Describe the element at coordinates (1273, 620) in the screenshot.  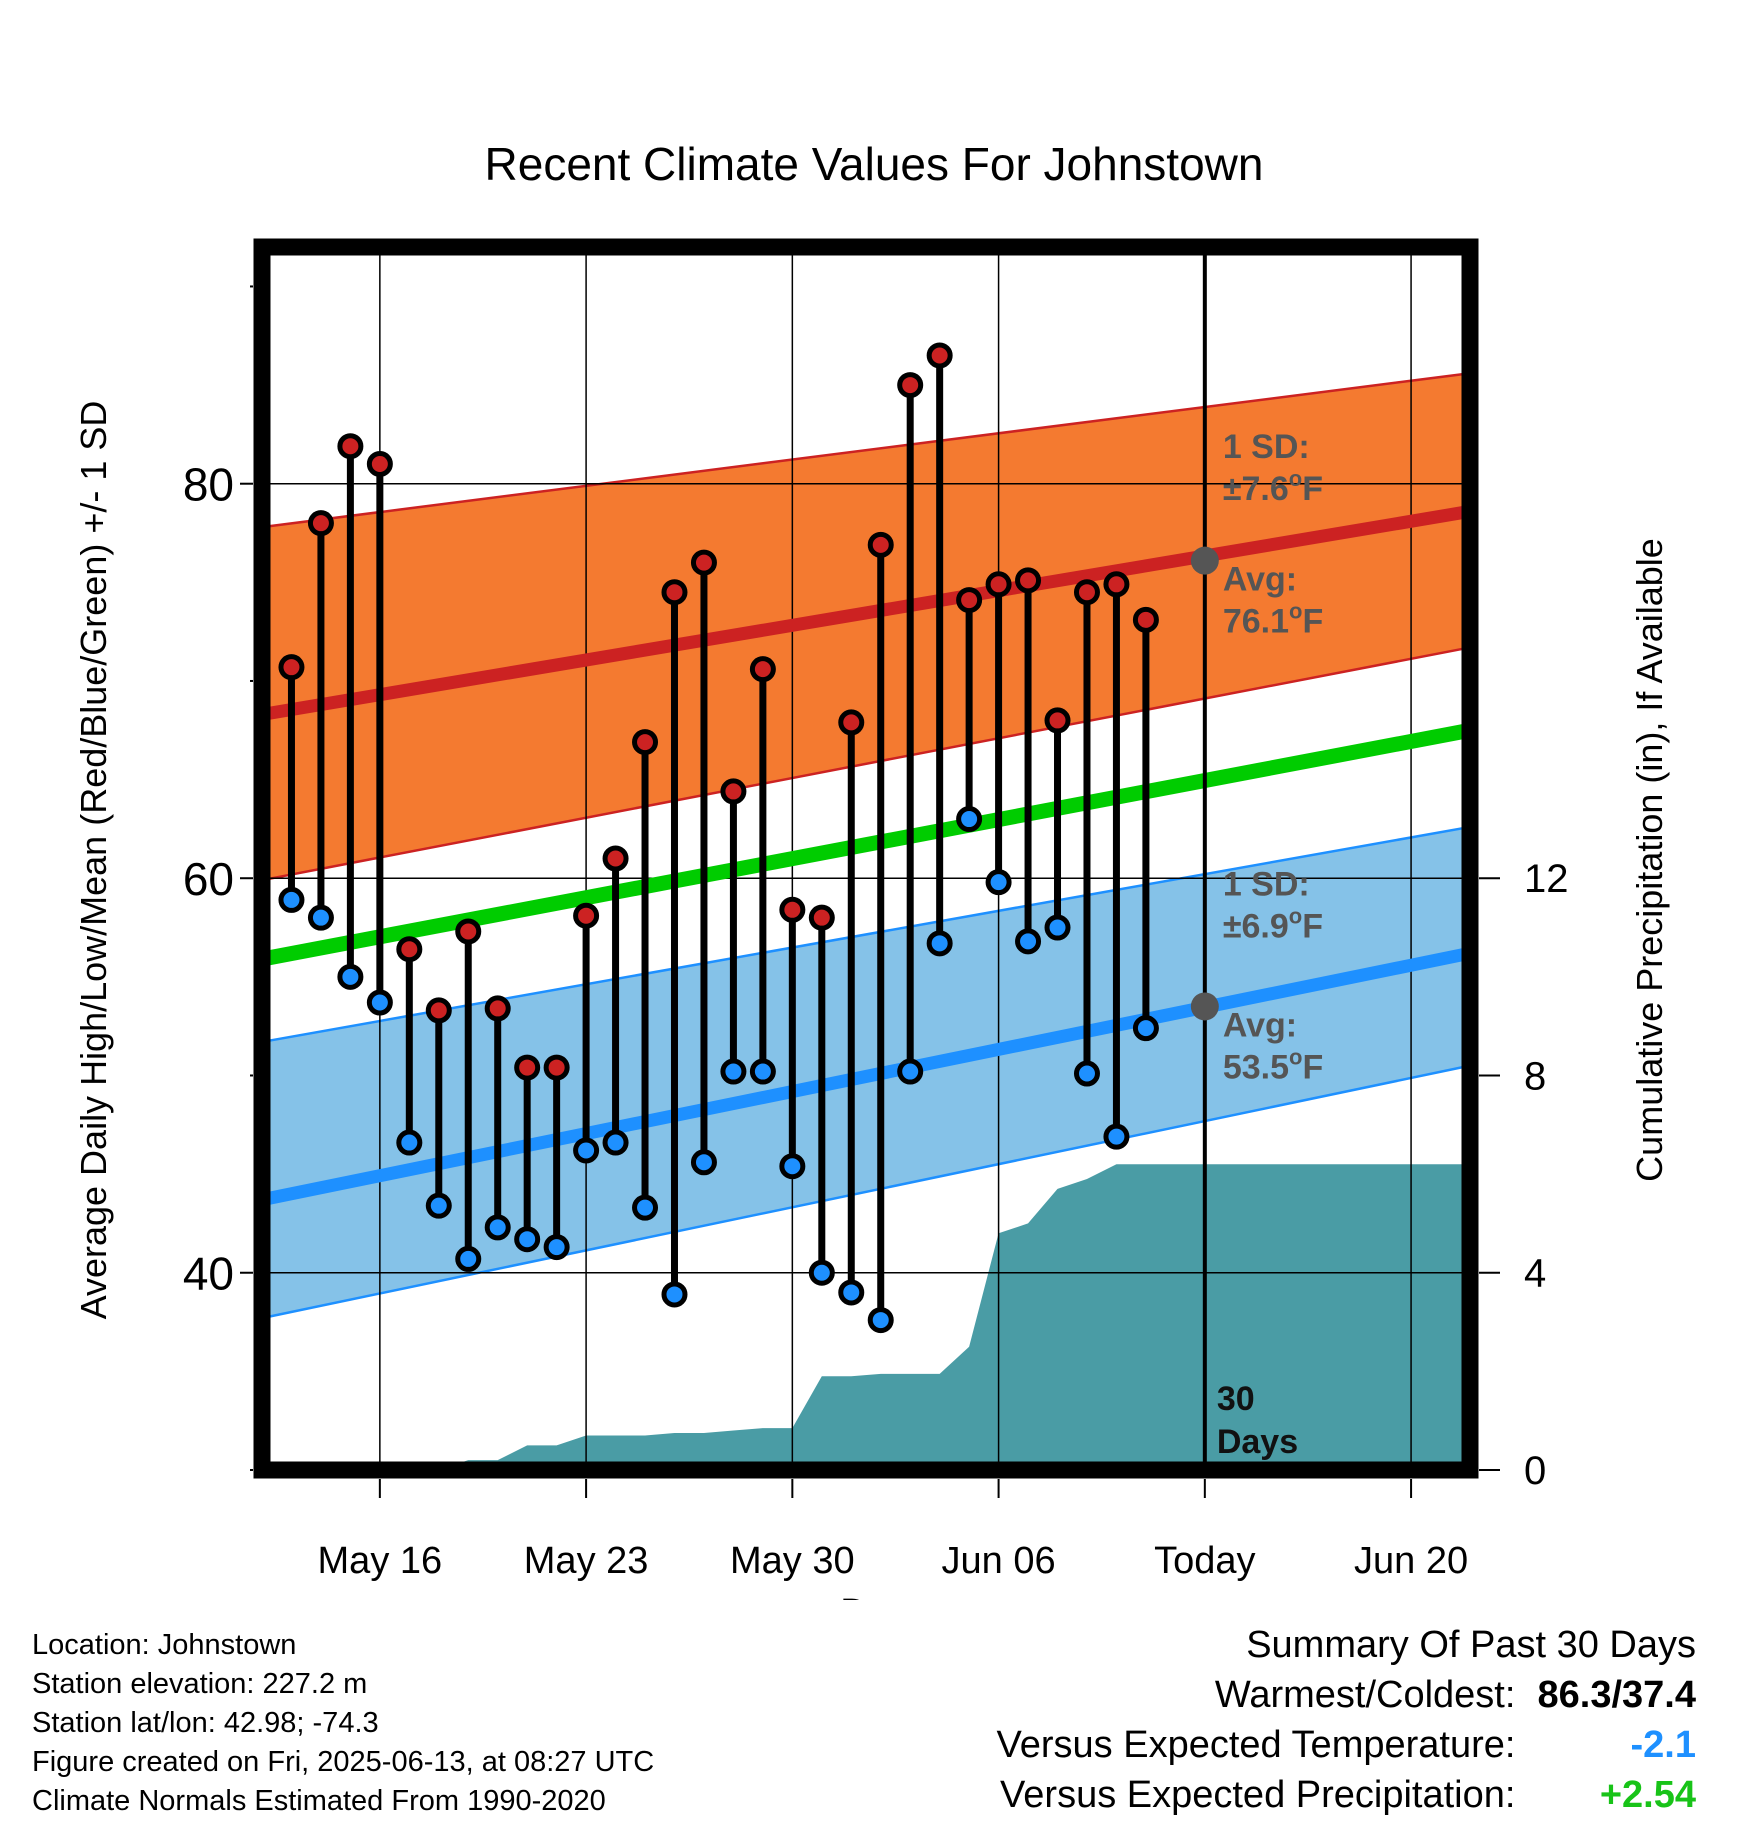
I see `high-avg-annotation-value: 76.1oF` at that location.